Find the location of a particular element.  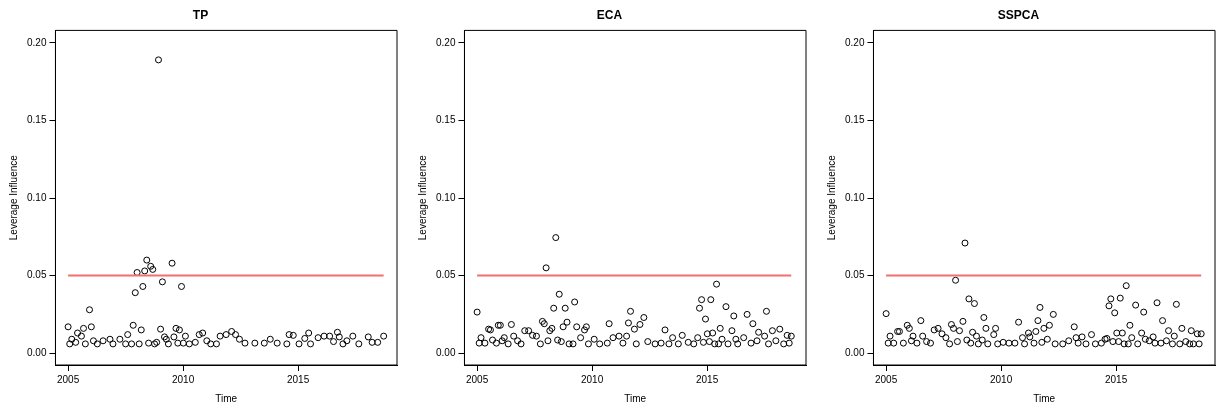

chart-title: TP is located at coordinates (200, 14).